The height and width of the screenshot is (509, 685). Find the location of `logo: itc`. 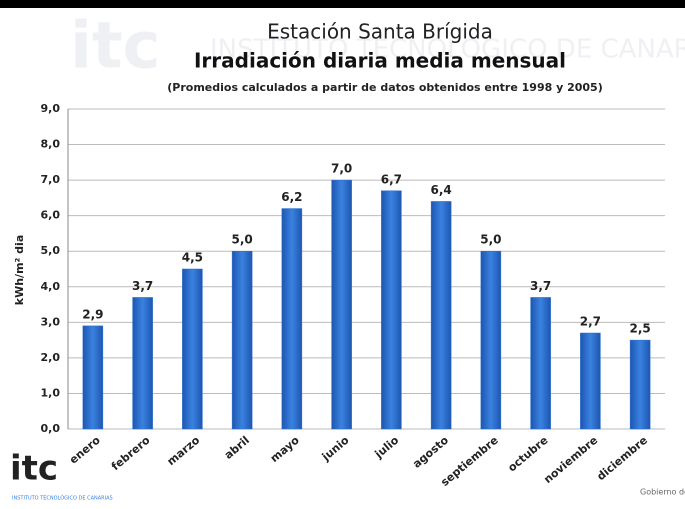

logo: itc is located at coordinates (34, 469).